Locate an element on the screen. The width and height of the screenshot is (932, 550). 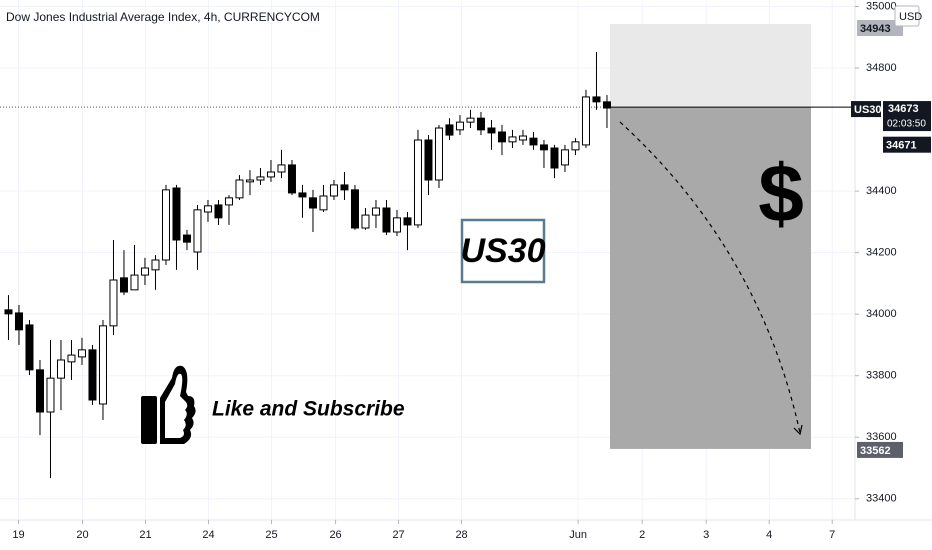
currency-label: USD is located at coordinates (910, 17).